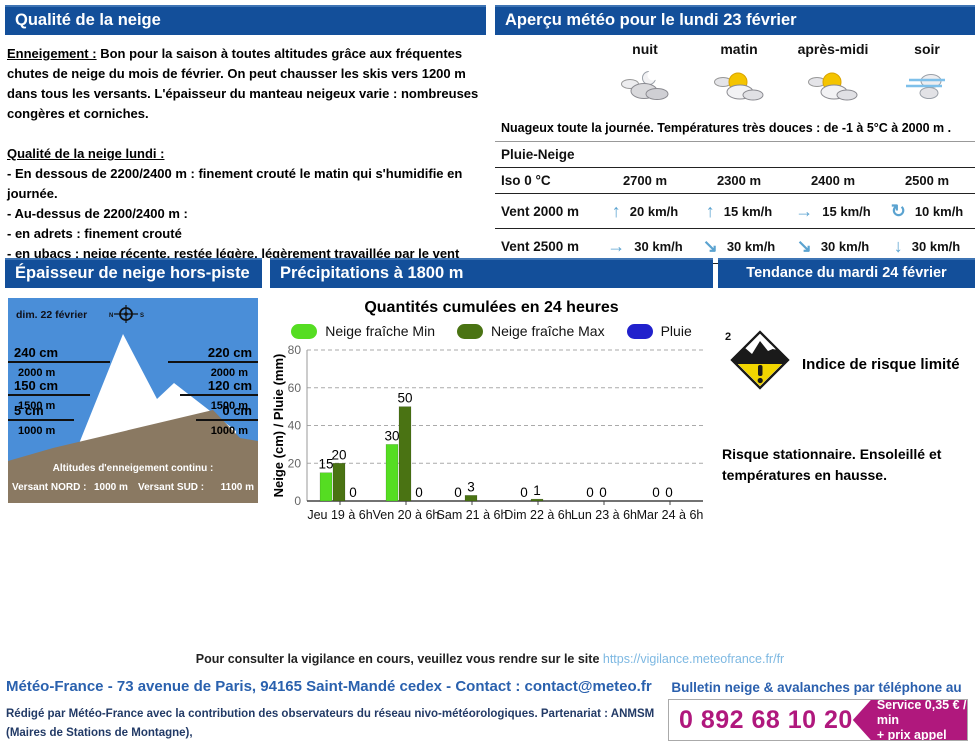 This screenshot has width=980, height=745. Describe the element at coordinates (51, 315) in the screenshot. I see `diagram-date: dim. 22 février` at that location.